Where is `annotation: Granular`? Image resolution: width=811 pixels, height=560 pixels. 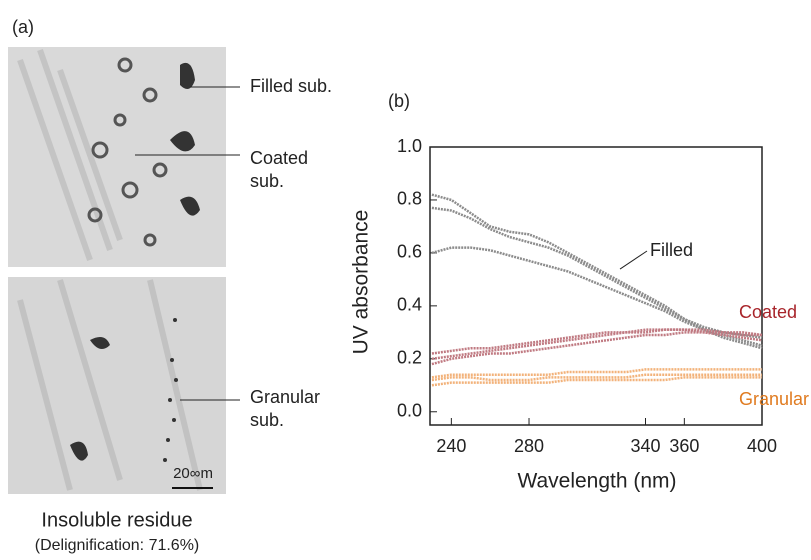
annotation: Granular is located at coordinates (285, 397).